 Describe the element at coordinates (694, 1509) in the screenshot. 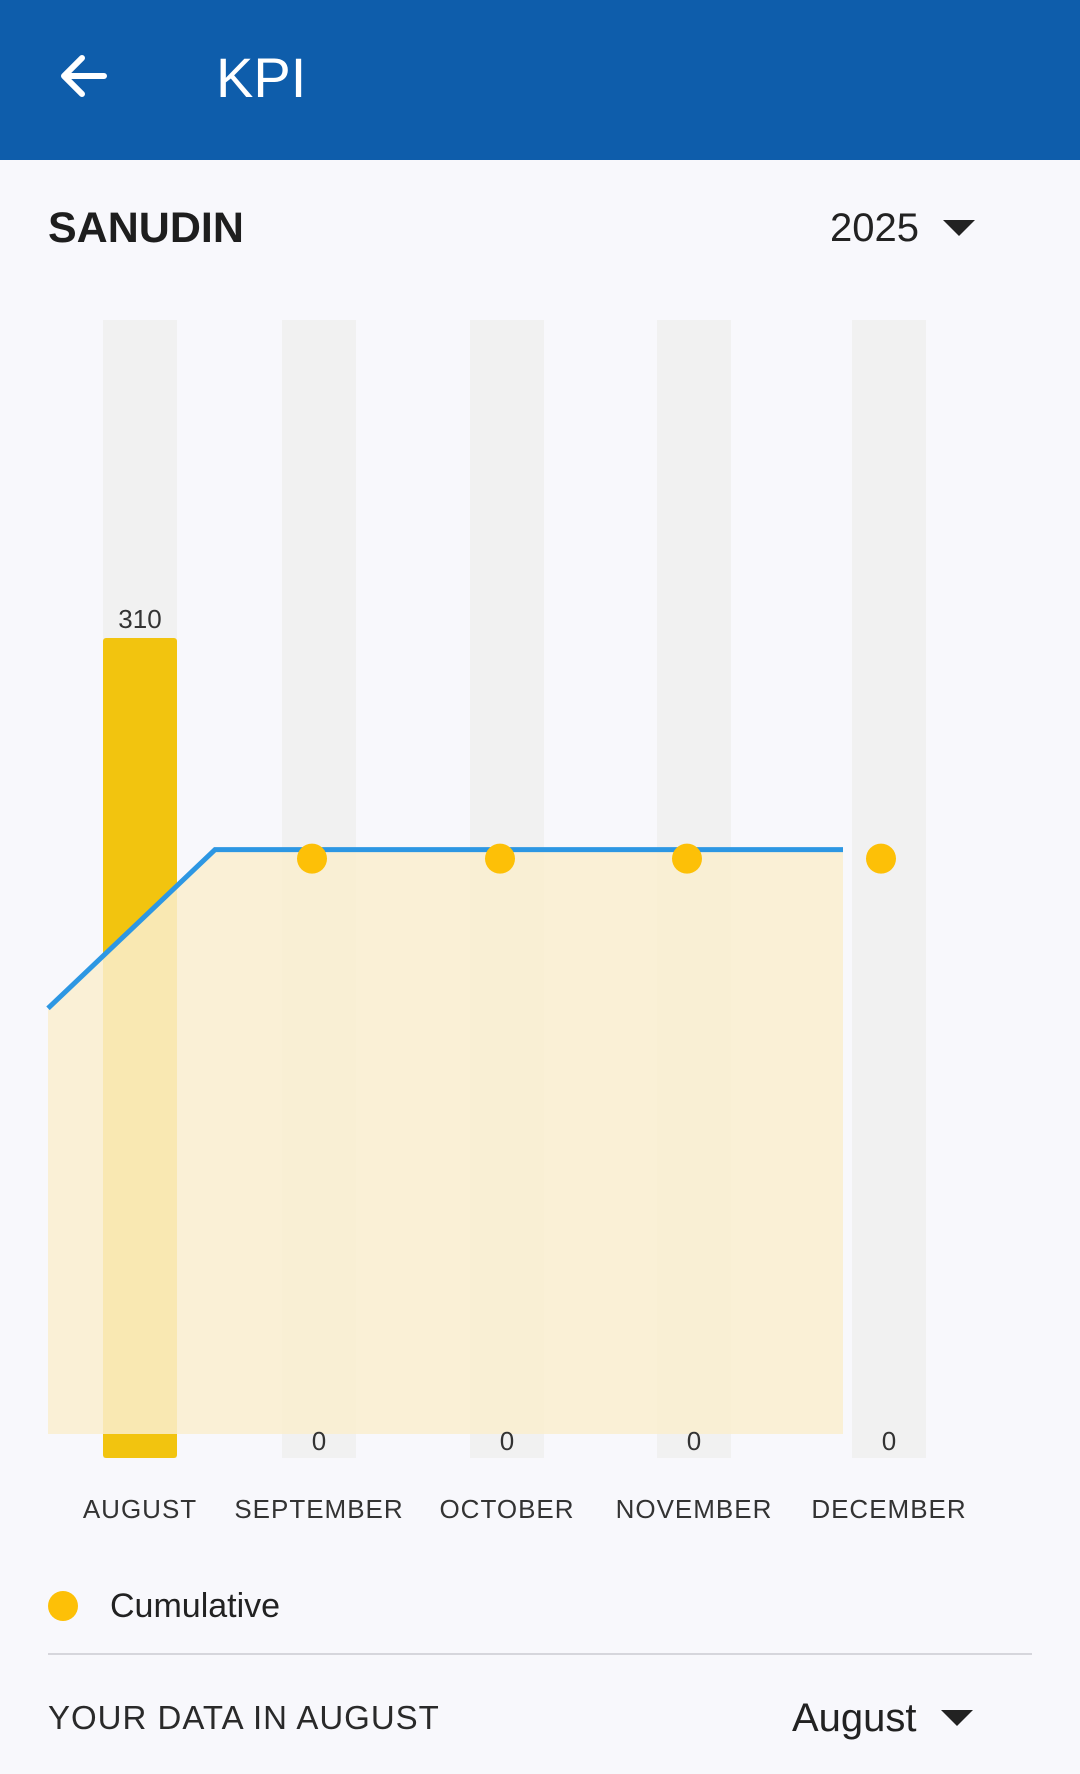

I see `tick-label: NOVEMBER` at that location.